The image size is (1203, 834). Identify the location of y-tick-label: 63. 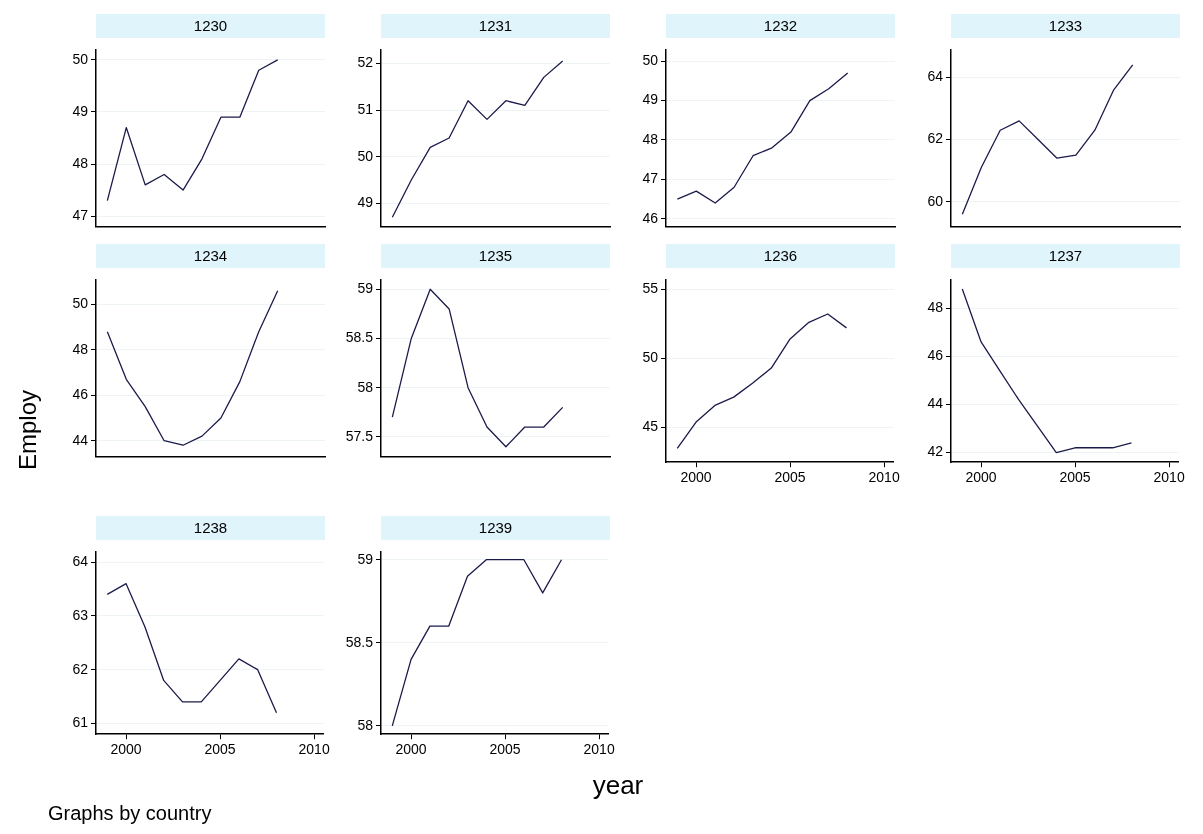
(80, 614).